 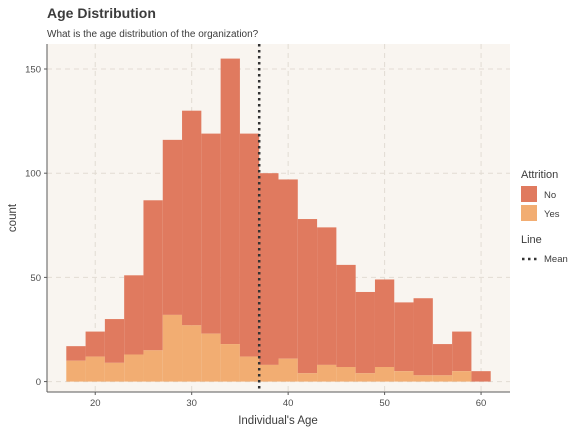 What do you see at coordinates (33, 174) in the screenshot?
I see `y-tick-label: 100` at bounding box center [33, 174].